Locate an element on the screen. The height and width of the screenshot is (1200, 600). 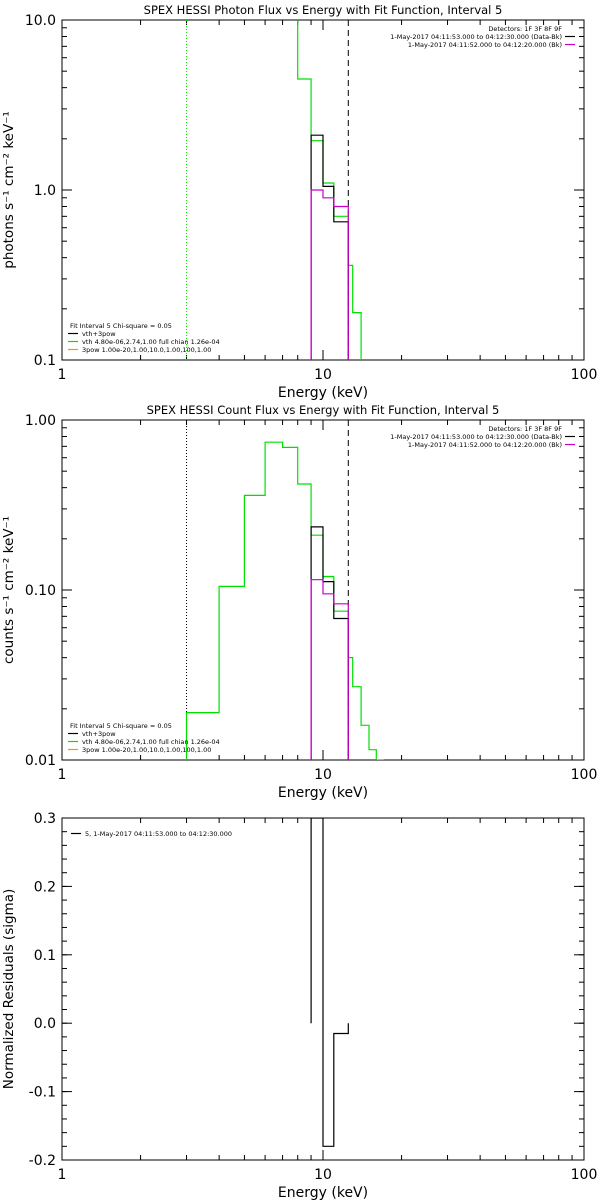
y-tick-label: 0.2 is located at coordinates (45, 887).